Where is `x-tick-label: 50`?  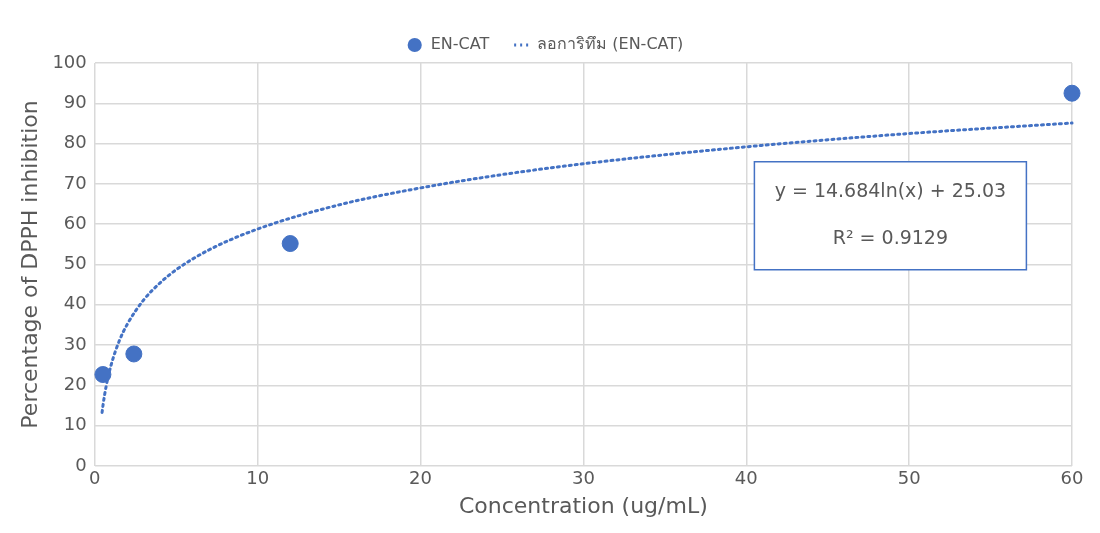 x-tick-label: 50 is located at coordinates (909, 478).